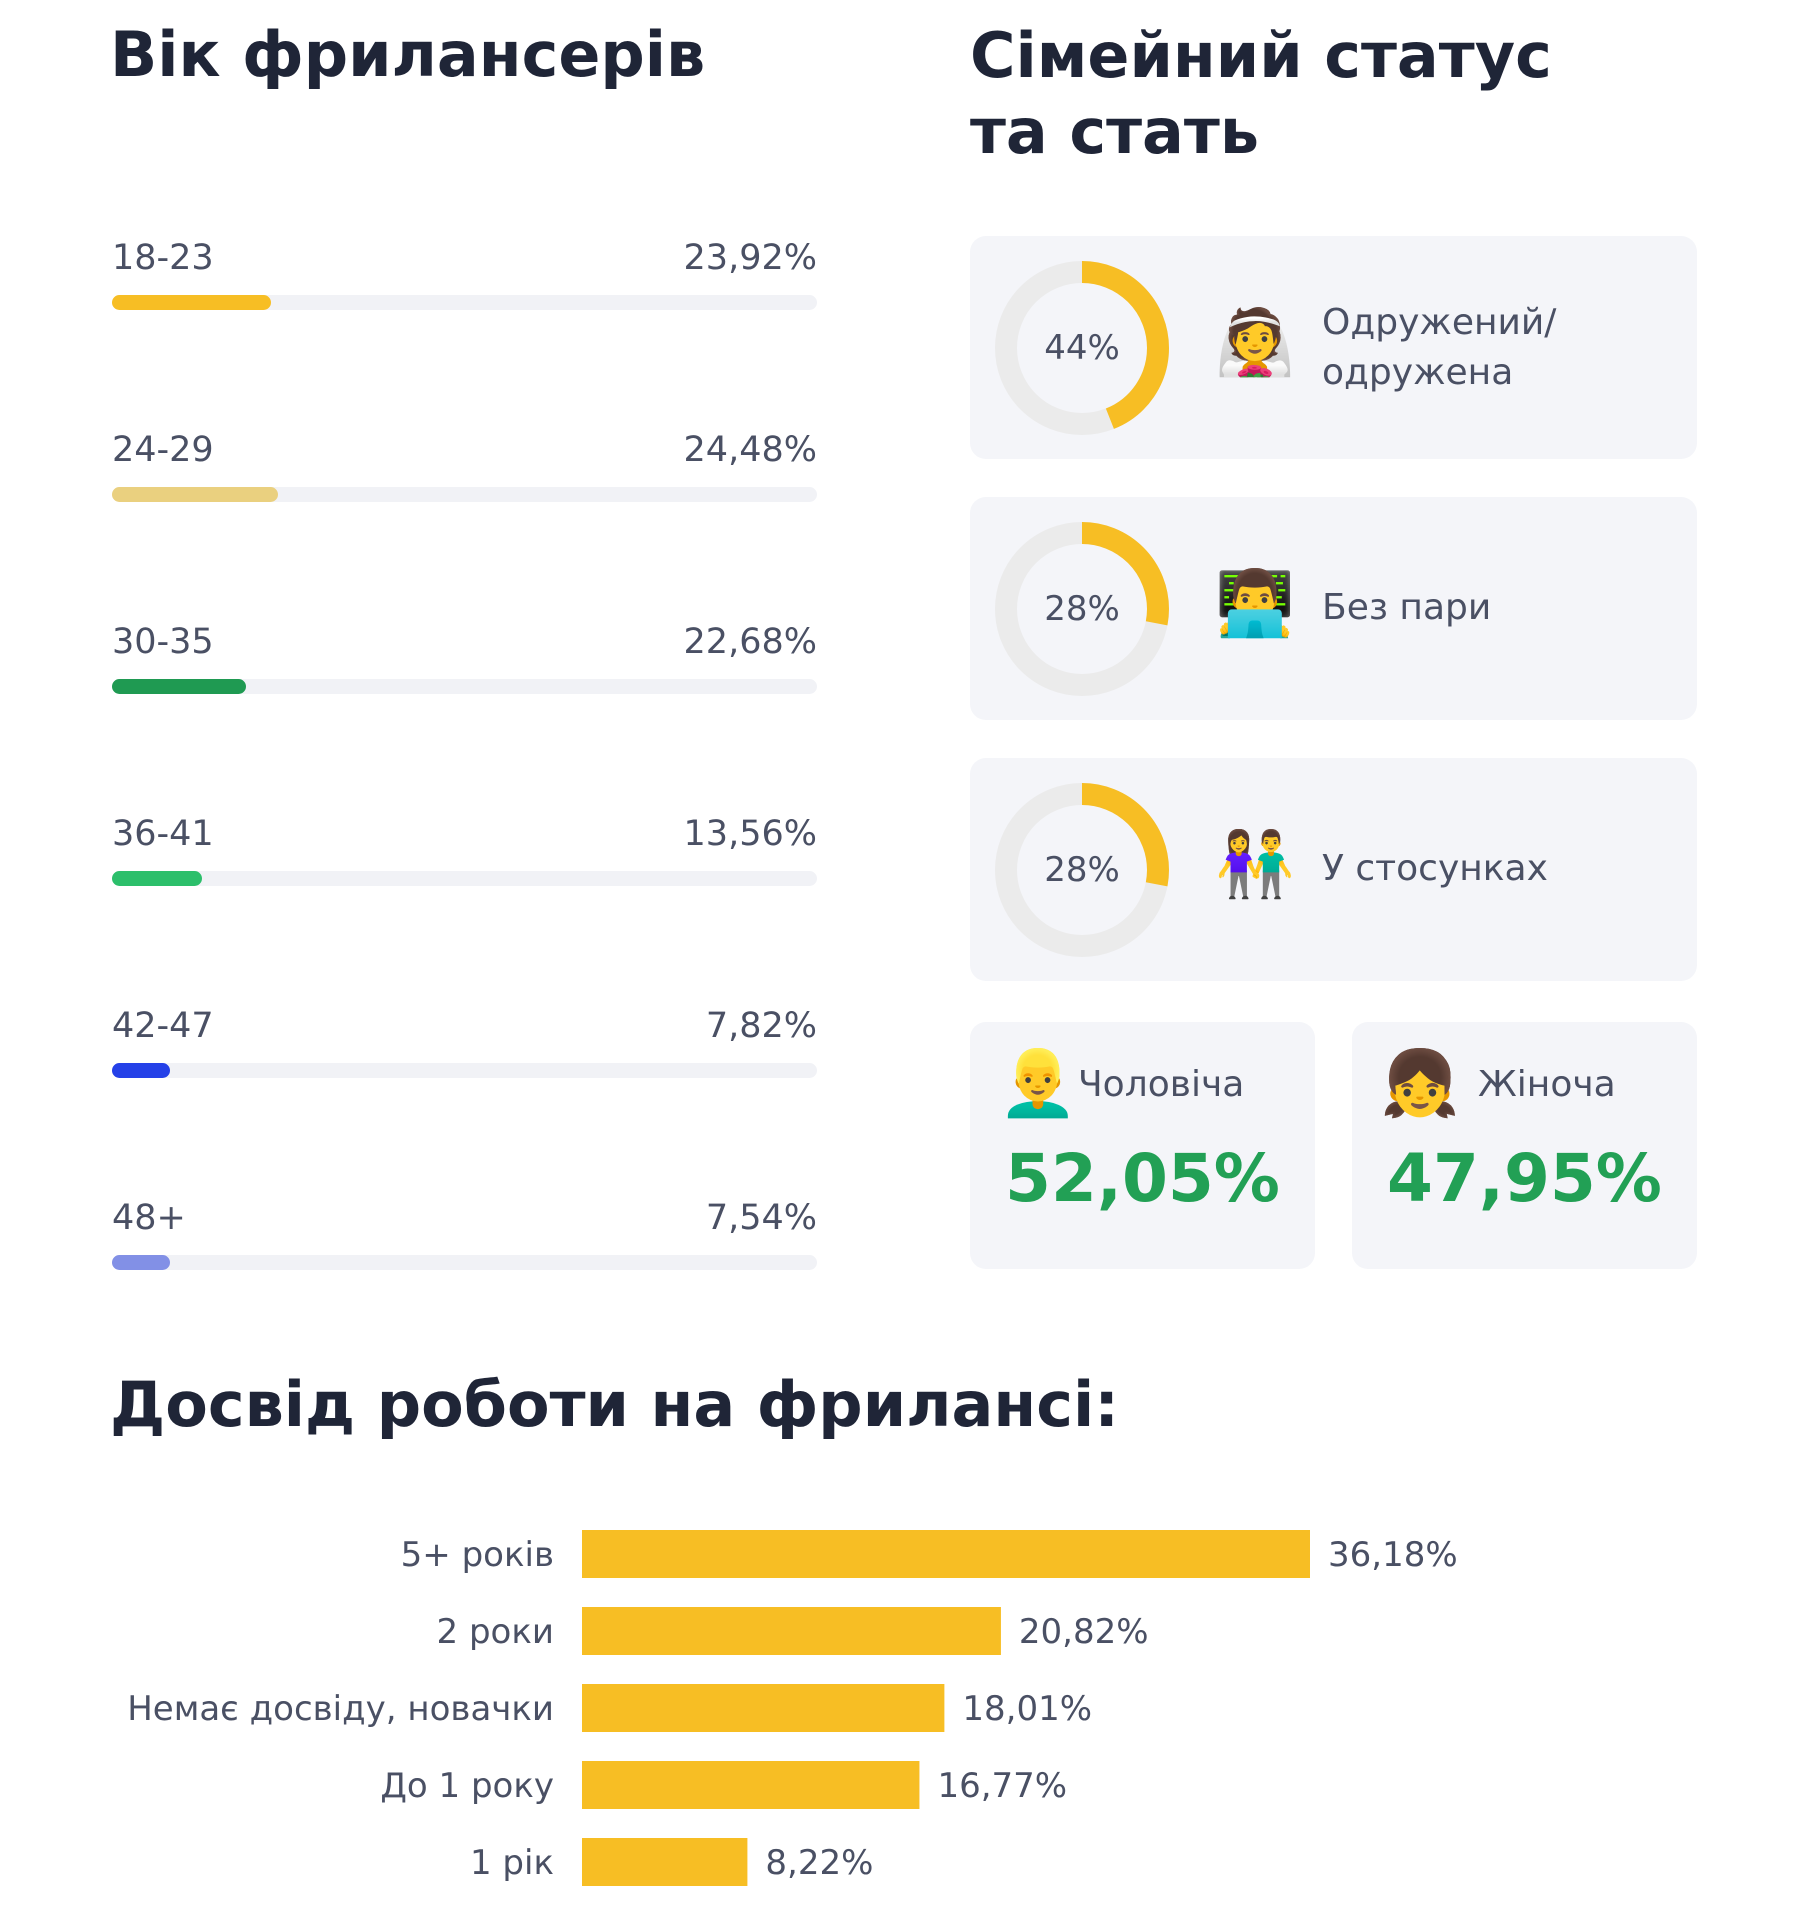 The width and height of the screenshot is (1798, 1920). I want to click on age-title: Вік фрилансерів, so click(408, 54).